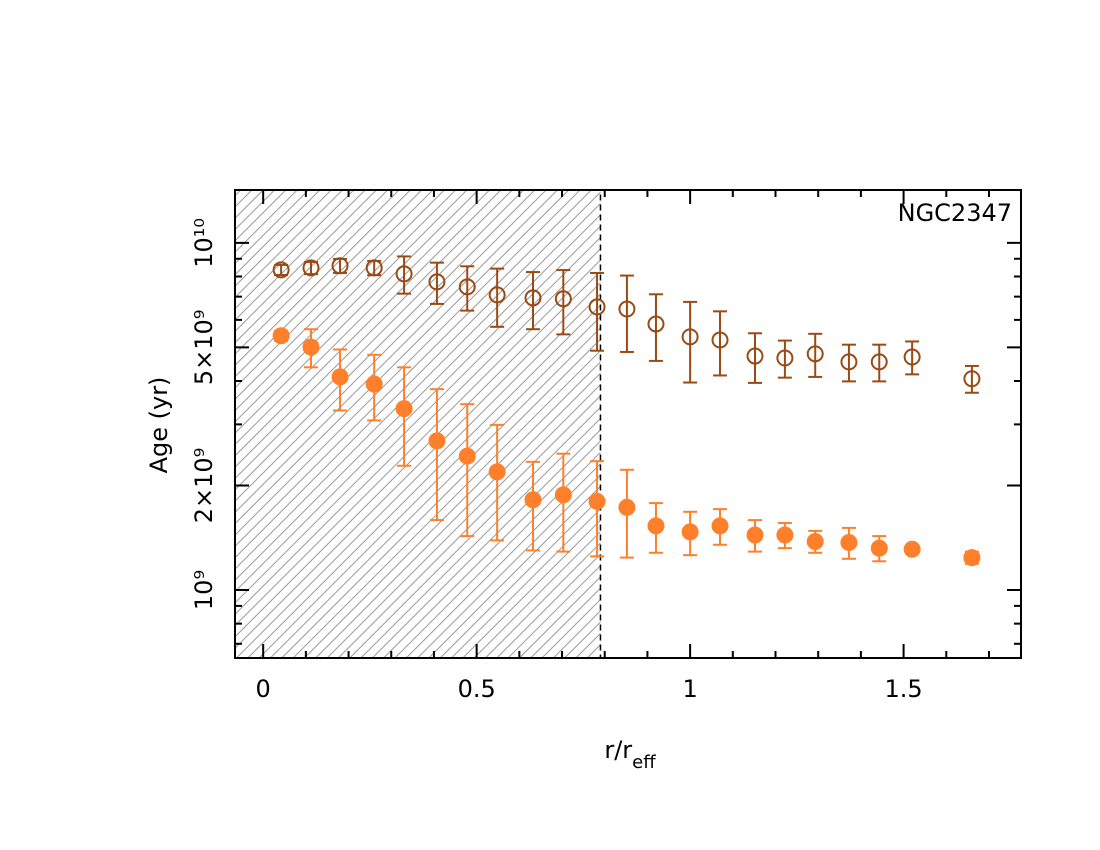 The image size is (1100, 850). Describe the element at coordinates (263, 689) in the screenshot. I see `x-tick-label: 0` at that location.